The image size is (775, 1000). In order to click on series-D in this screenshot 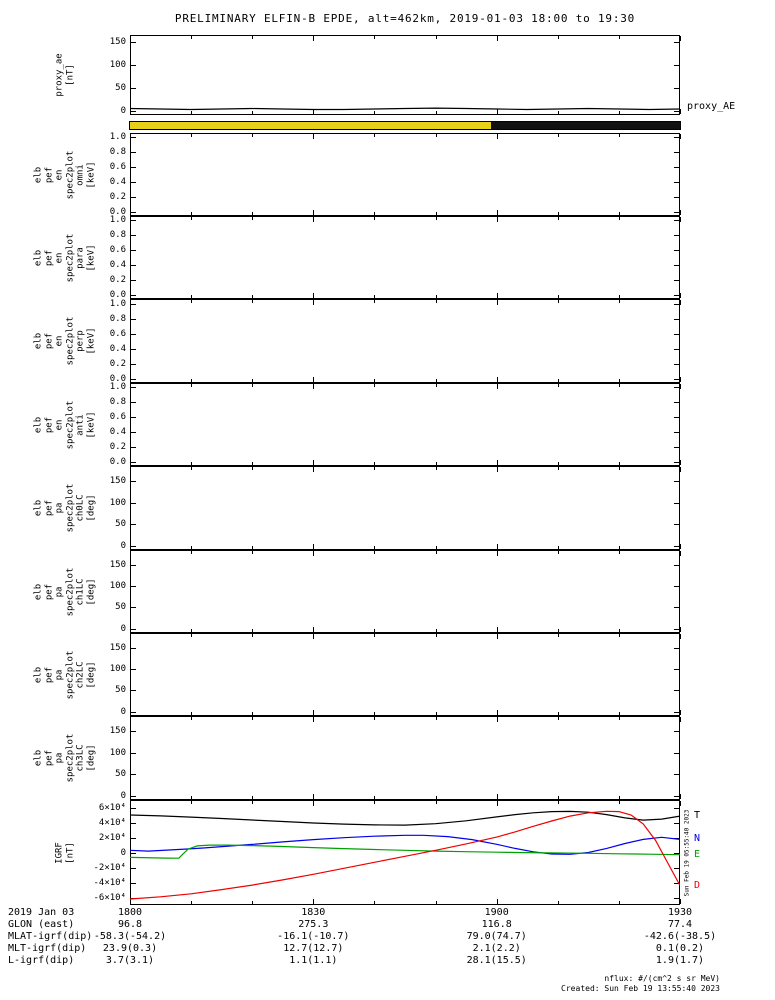, I will do `click(405, 855)`.